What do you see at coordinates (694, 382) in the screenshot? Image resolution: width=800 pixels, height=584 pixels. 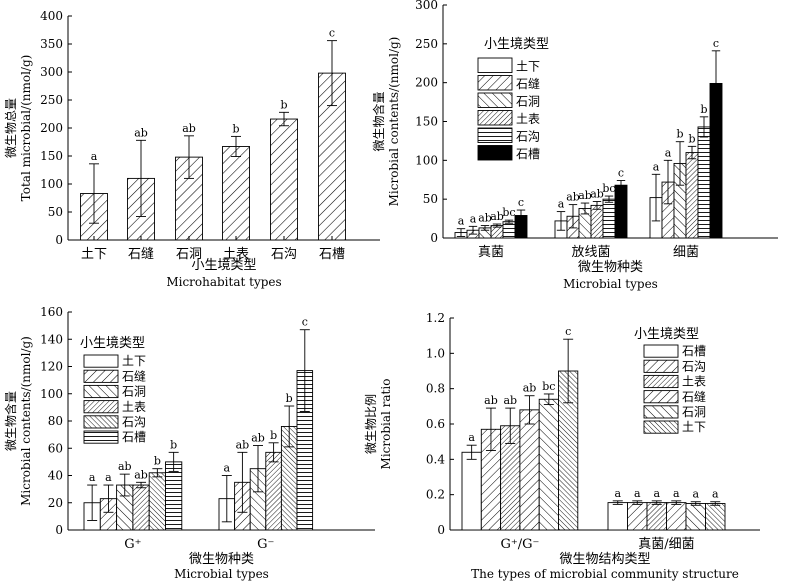 I see `legend-label-d: 土表` at bounding box center [694, 382].